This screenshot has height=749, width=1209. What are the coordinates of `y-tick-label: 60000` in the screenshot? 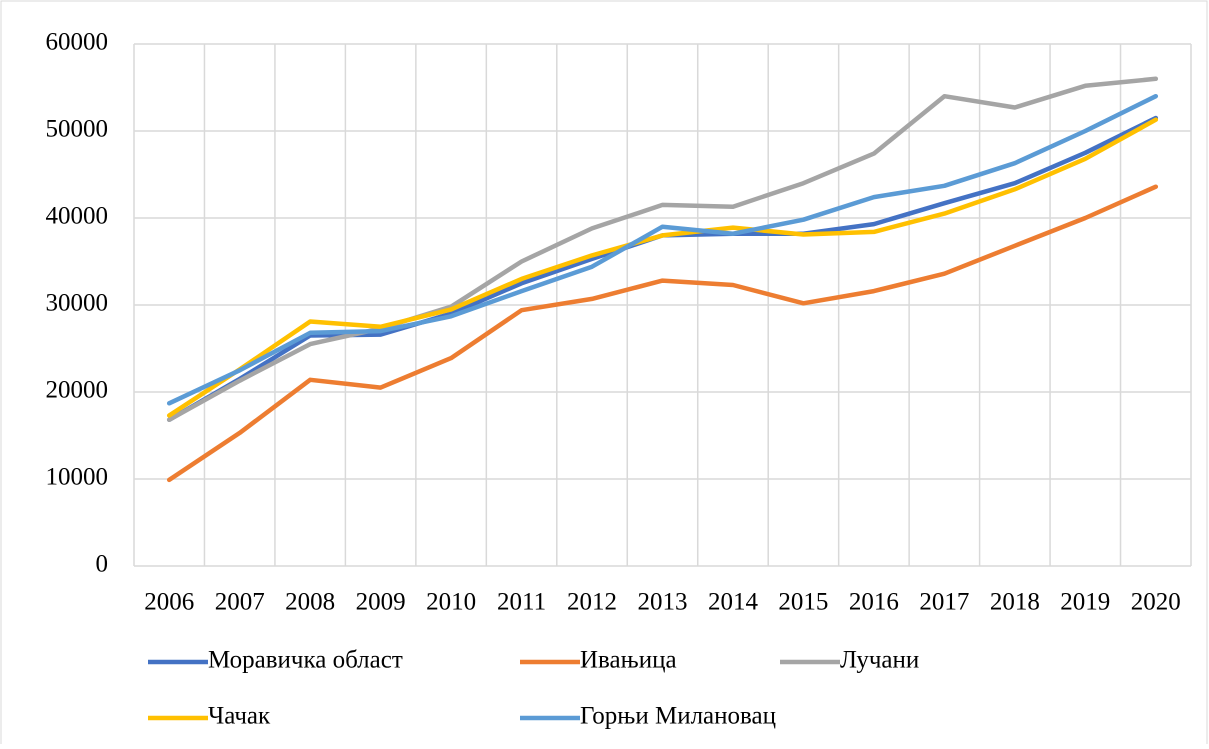 It's located at (77, 42).